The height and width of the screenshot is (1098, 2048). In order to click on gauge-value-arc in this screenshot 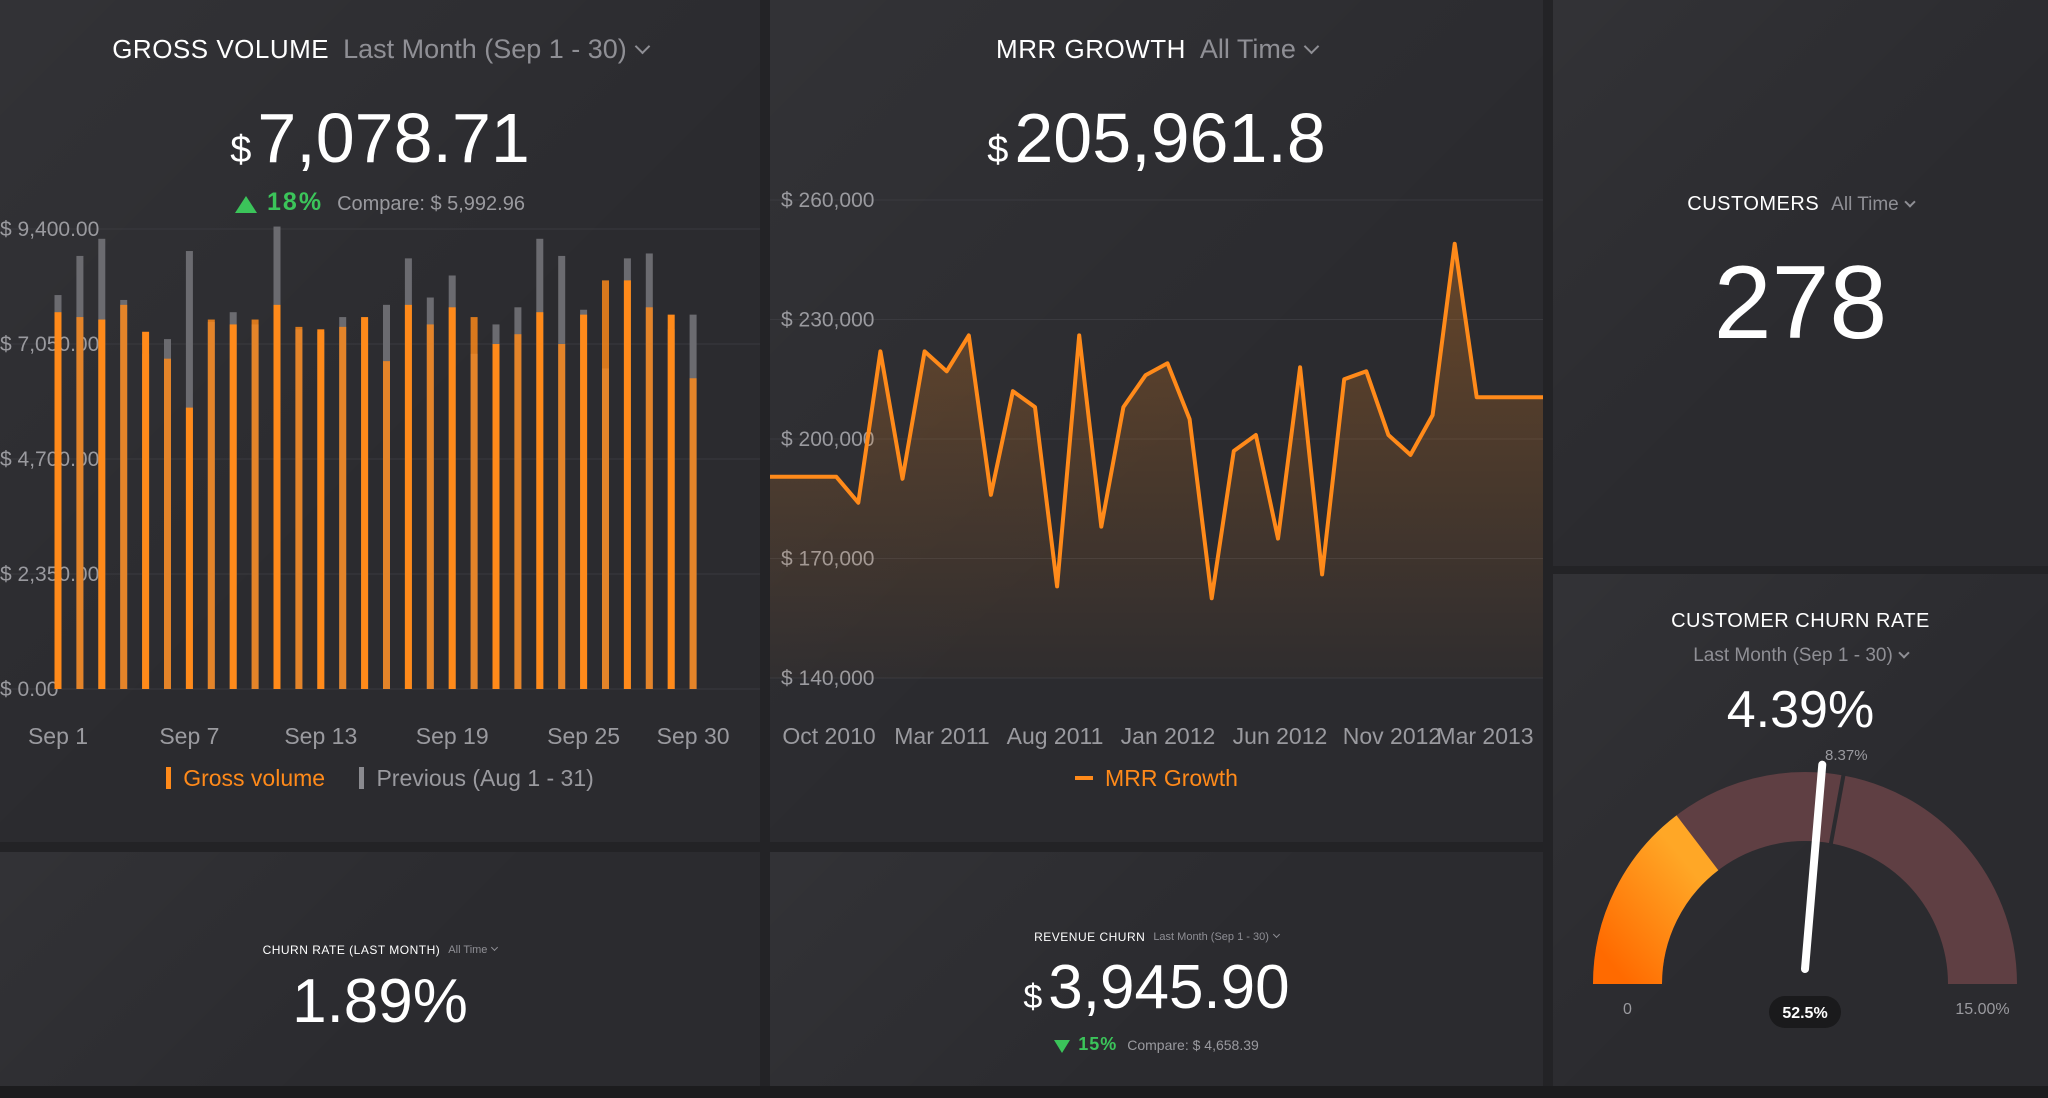, I will do `click(1656, 900)`.